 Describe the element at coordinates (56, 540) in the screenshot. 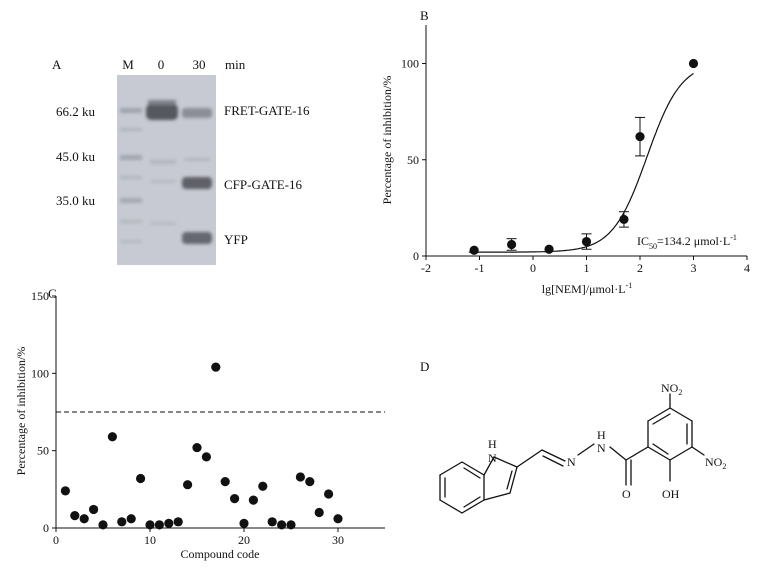

I see `c-x-tick-label: 0` at that location.